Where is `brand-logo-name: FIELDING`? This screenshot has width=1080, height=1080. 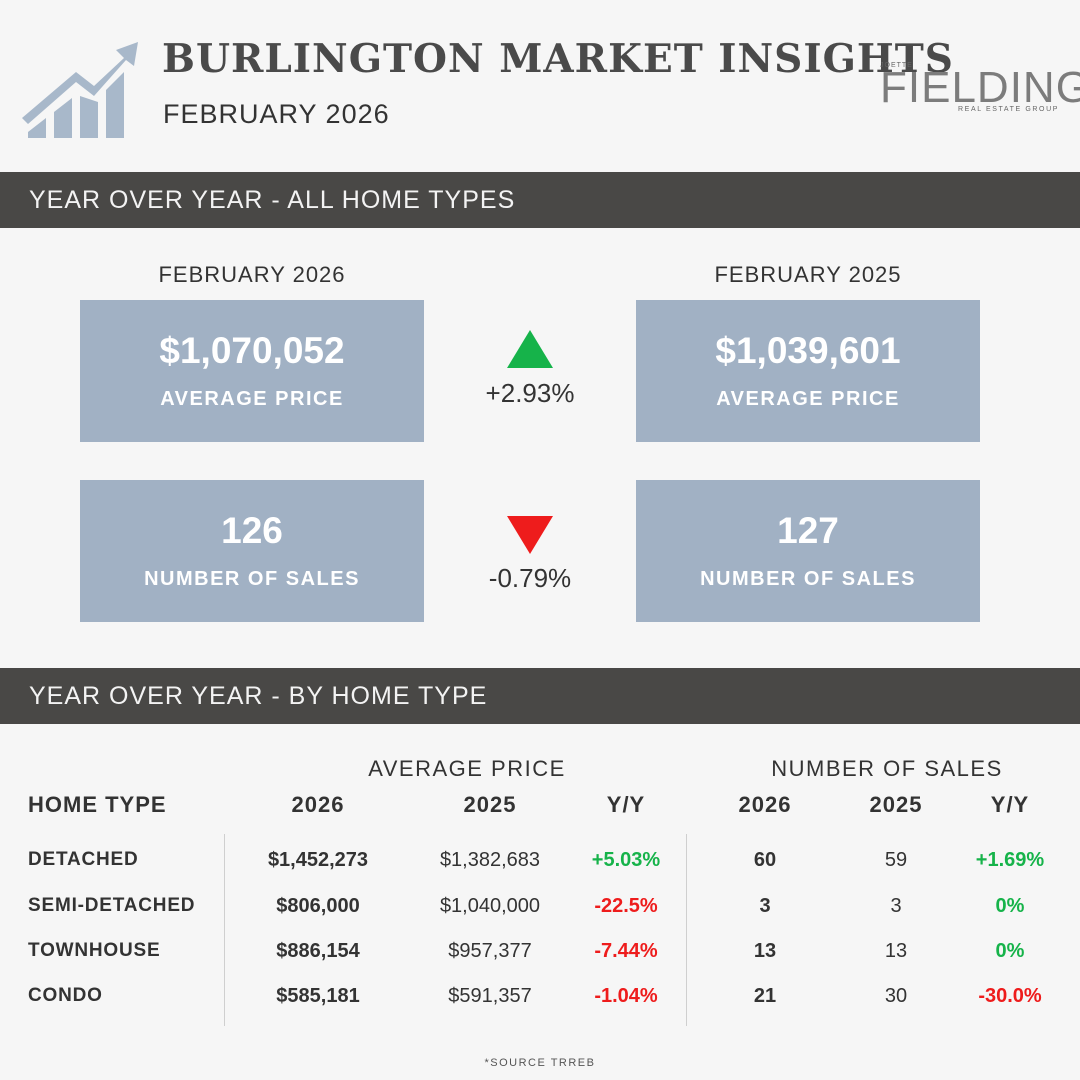 brand-logo-name: FIELDING is located at coordinates (980, 87).